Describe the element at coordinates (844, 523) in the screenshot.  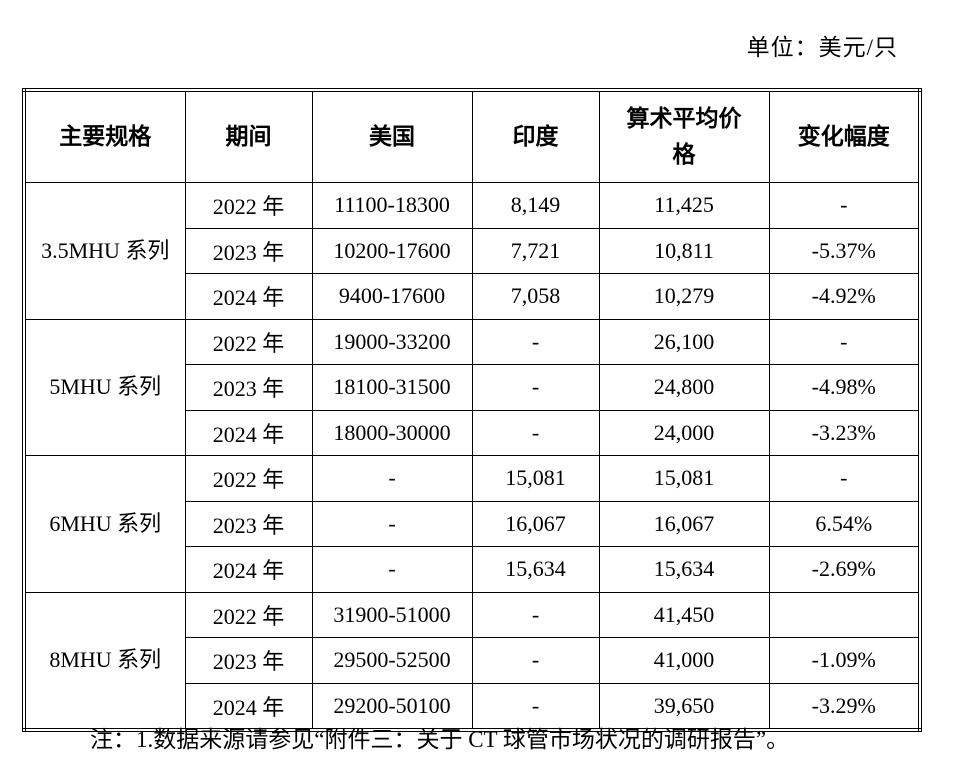
I see `change-cell: 6.54%` at that location.